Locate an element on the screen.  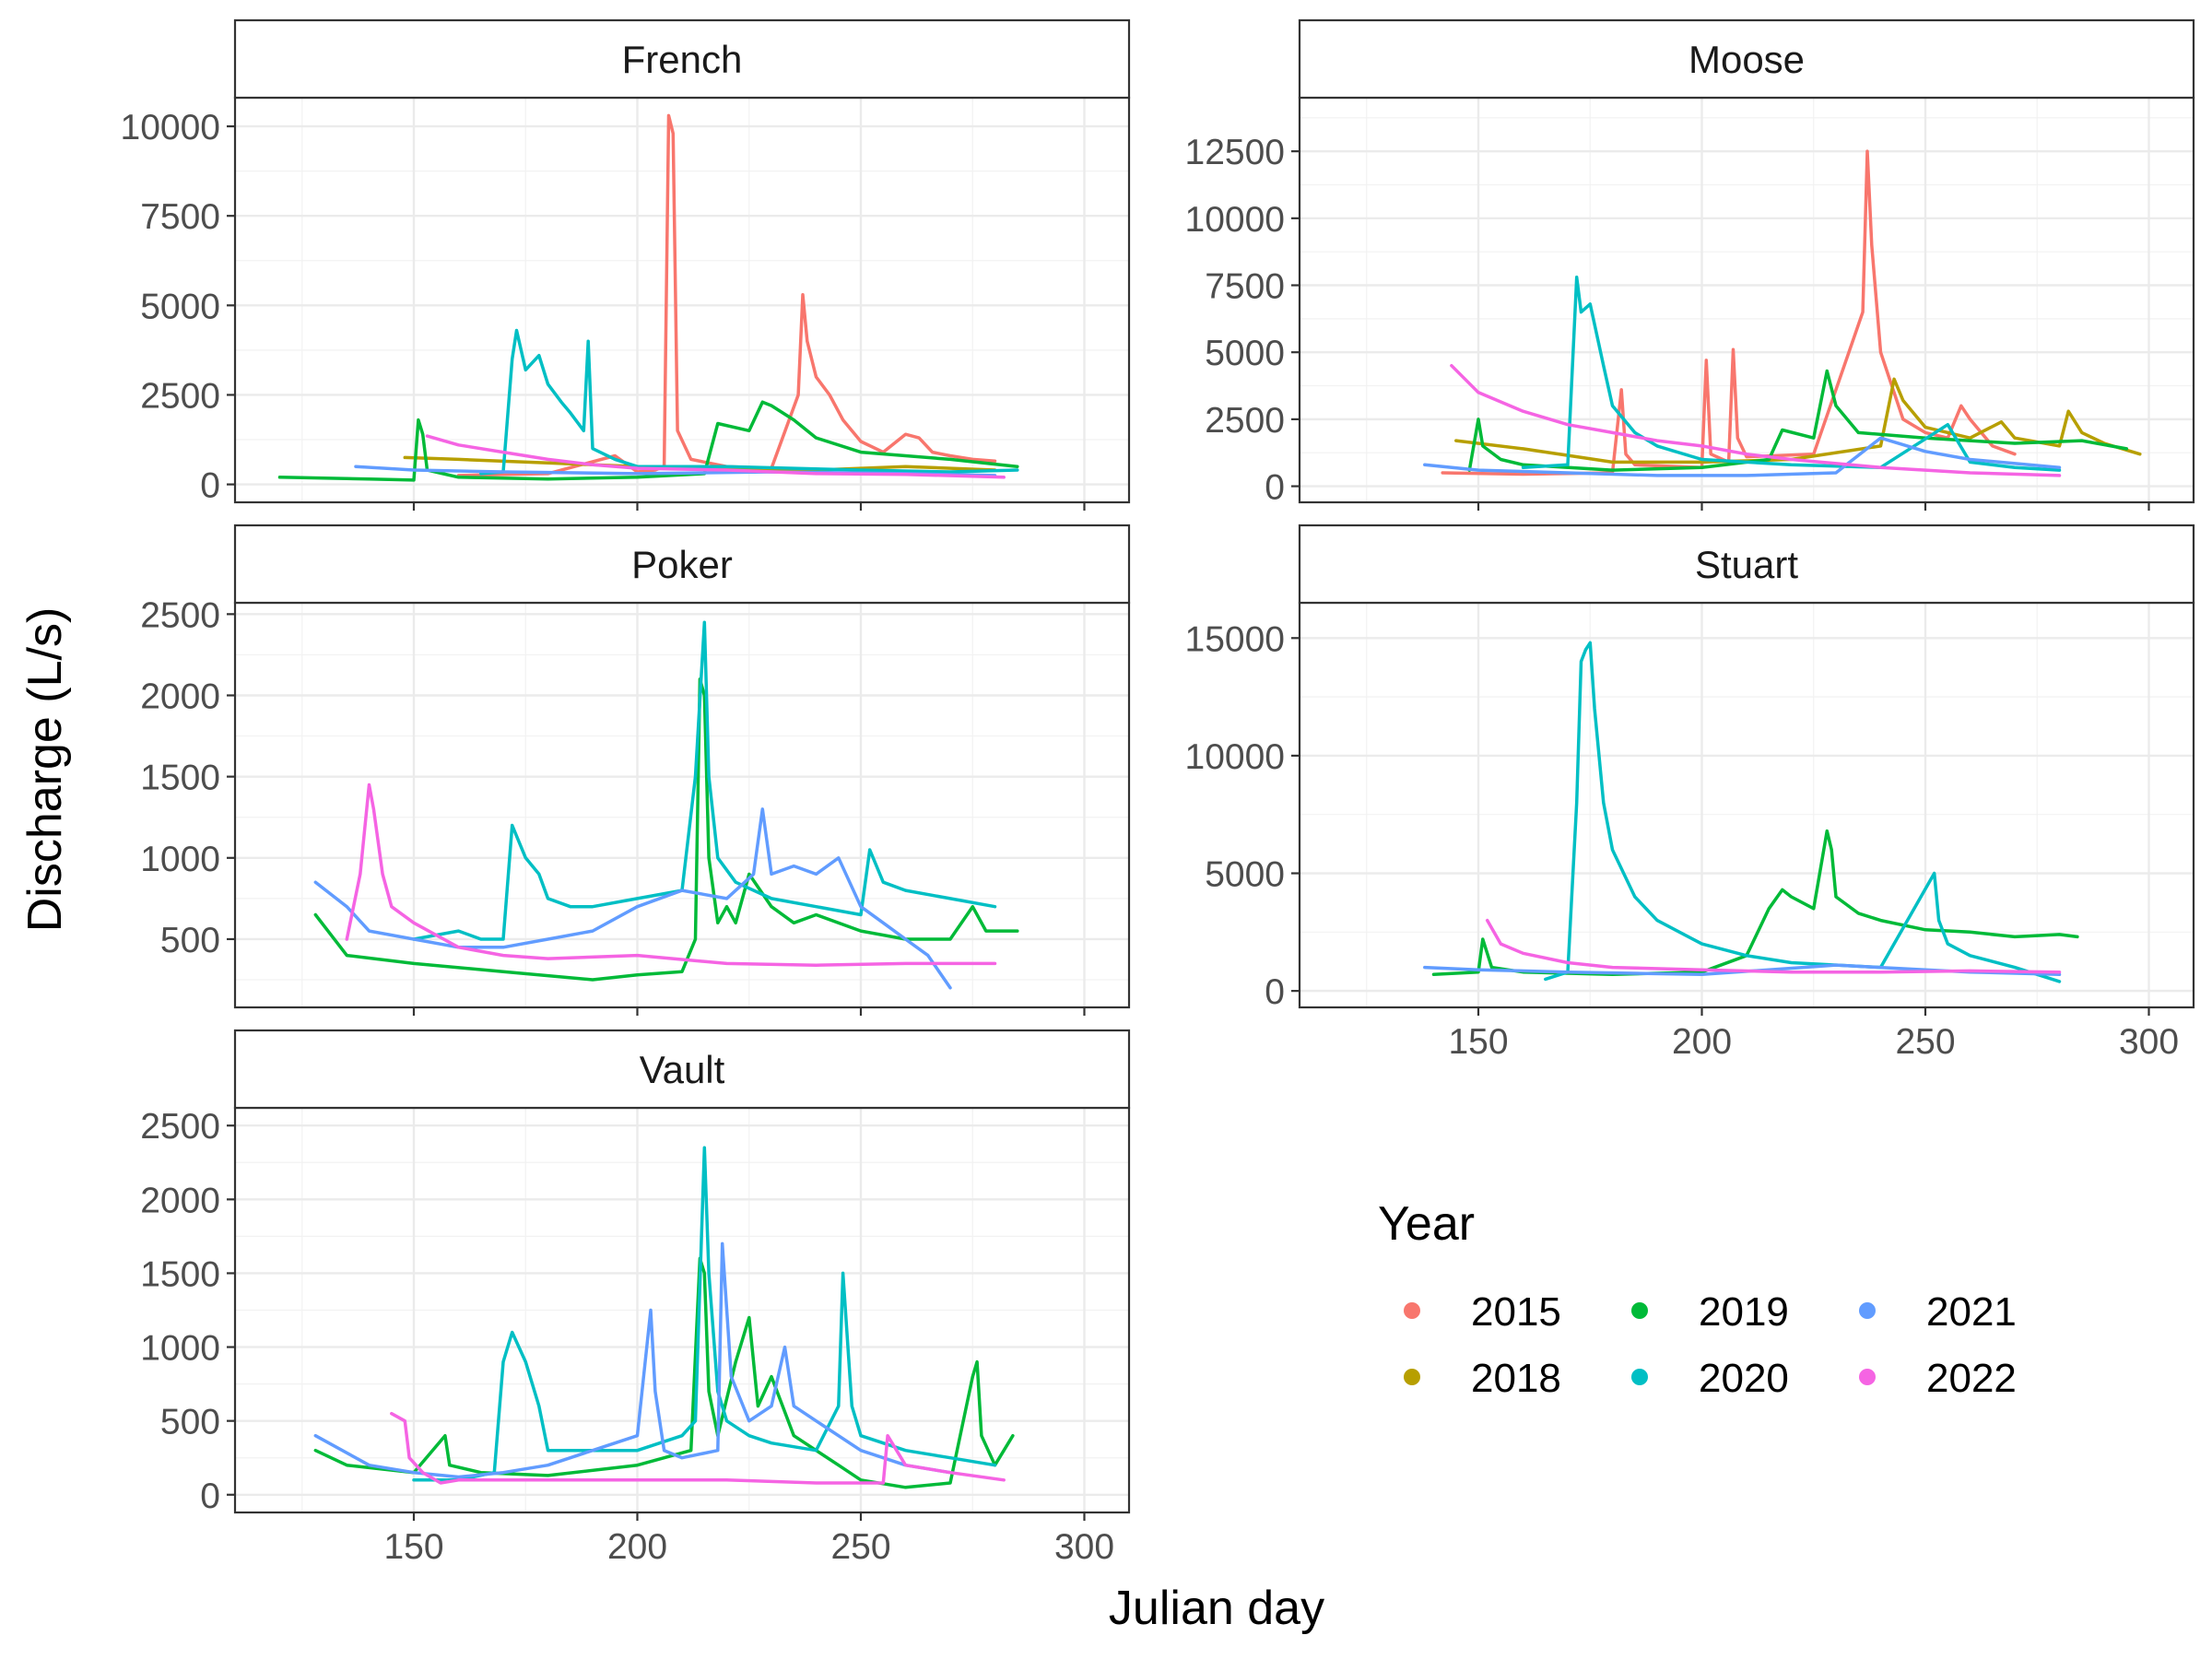
facet-strip-label: Stuart is located at coordinates (1746, 564).